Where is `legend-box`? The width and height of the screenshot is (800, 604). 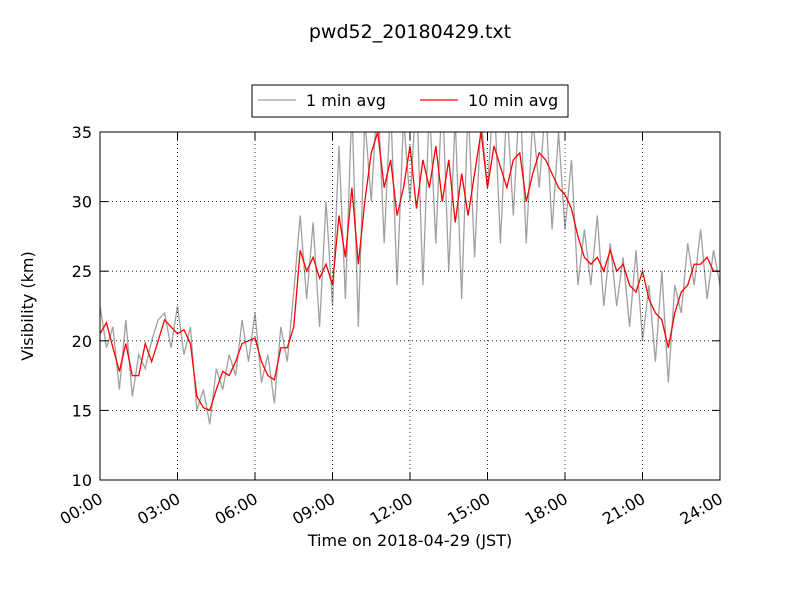
legend-box is located at coordinates (410, 101).